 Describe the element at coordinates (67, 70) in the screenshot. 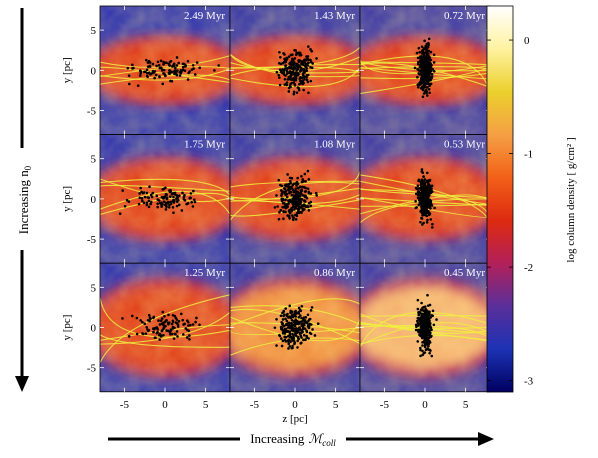

I see `y-axis-label: y [pc]` at that location.